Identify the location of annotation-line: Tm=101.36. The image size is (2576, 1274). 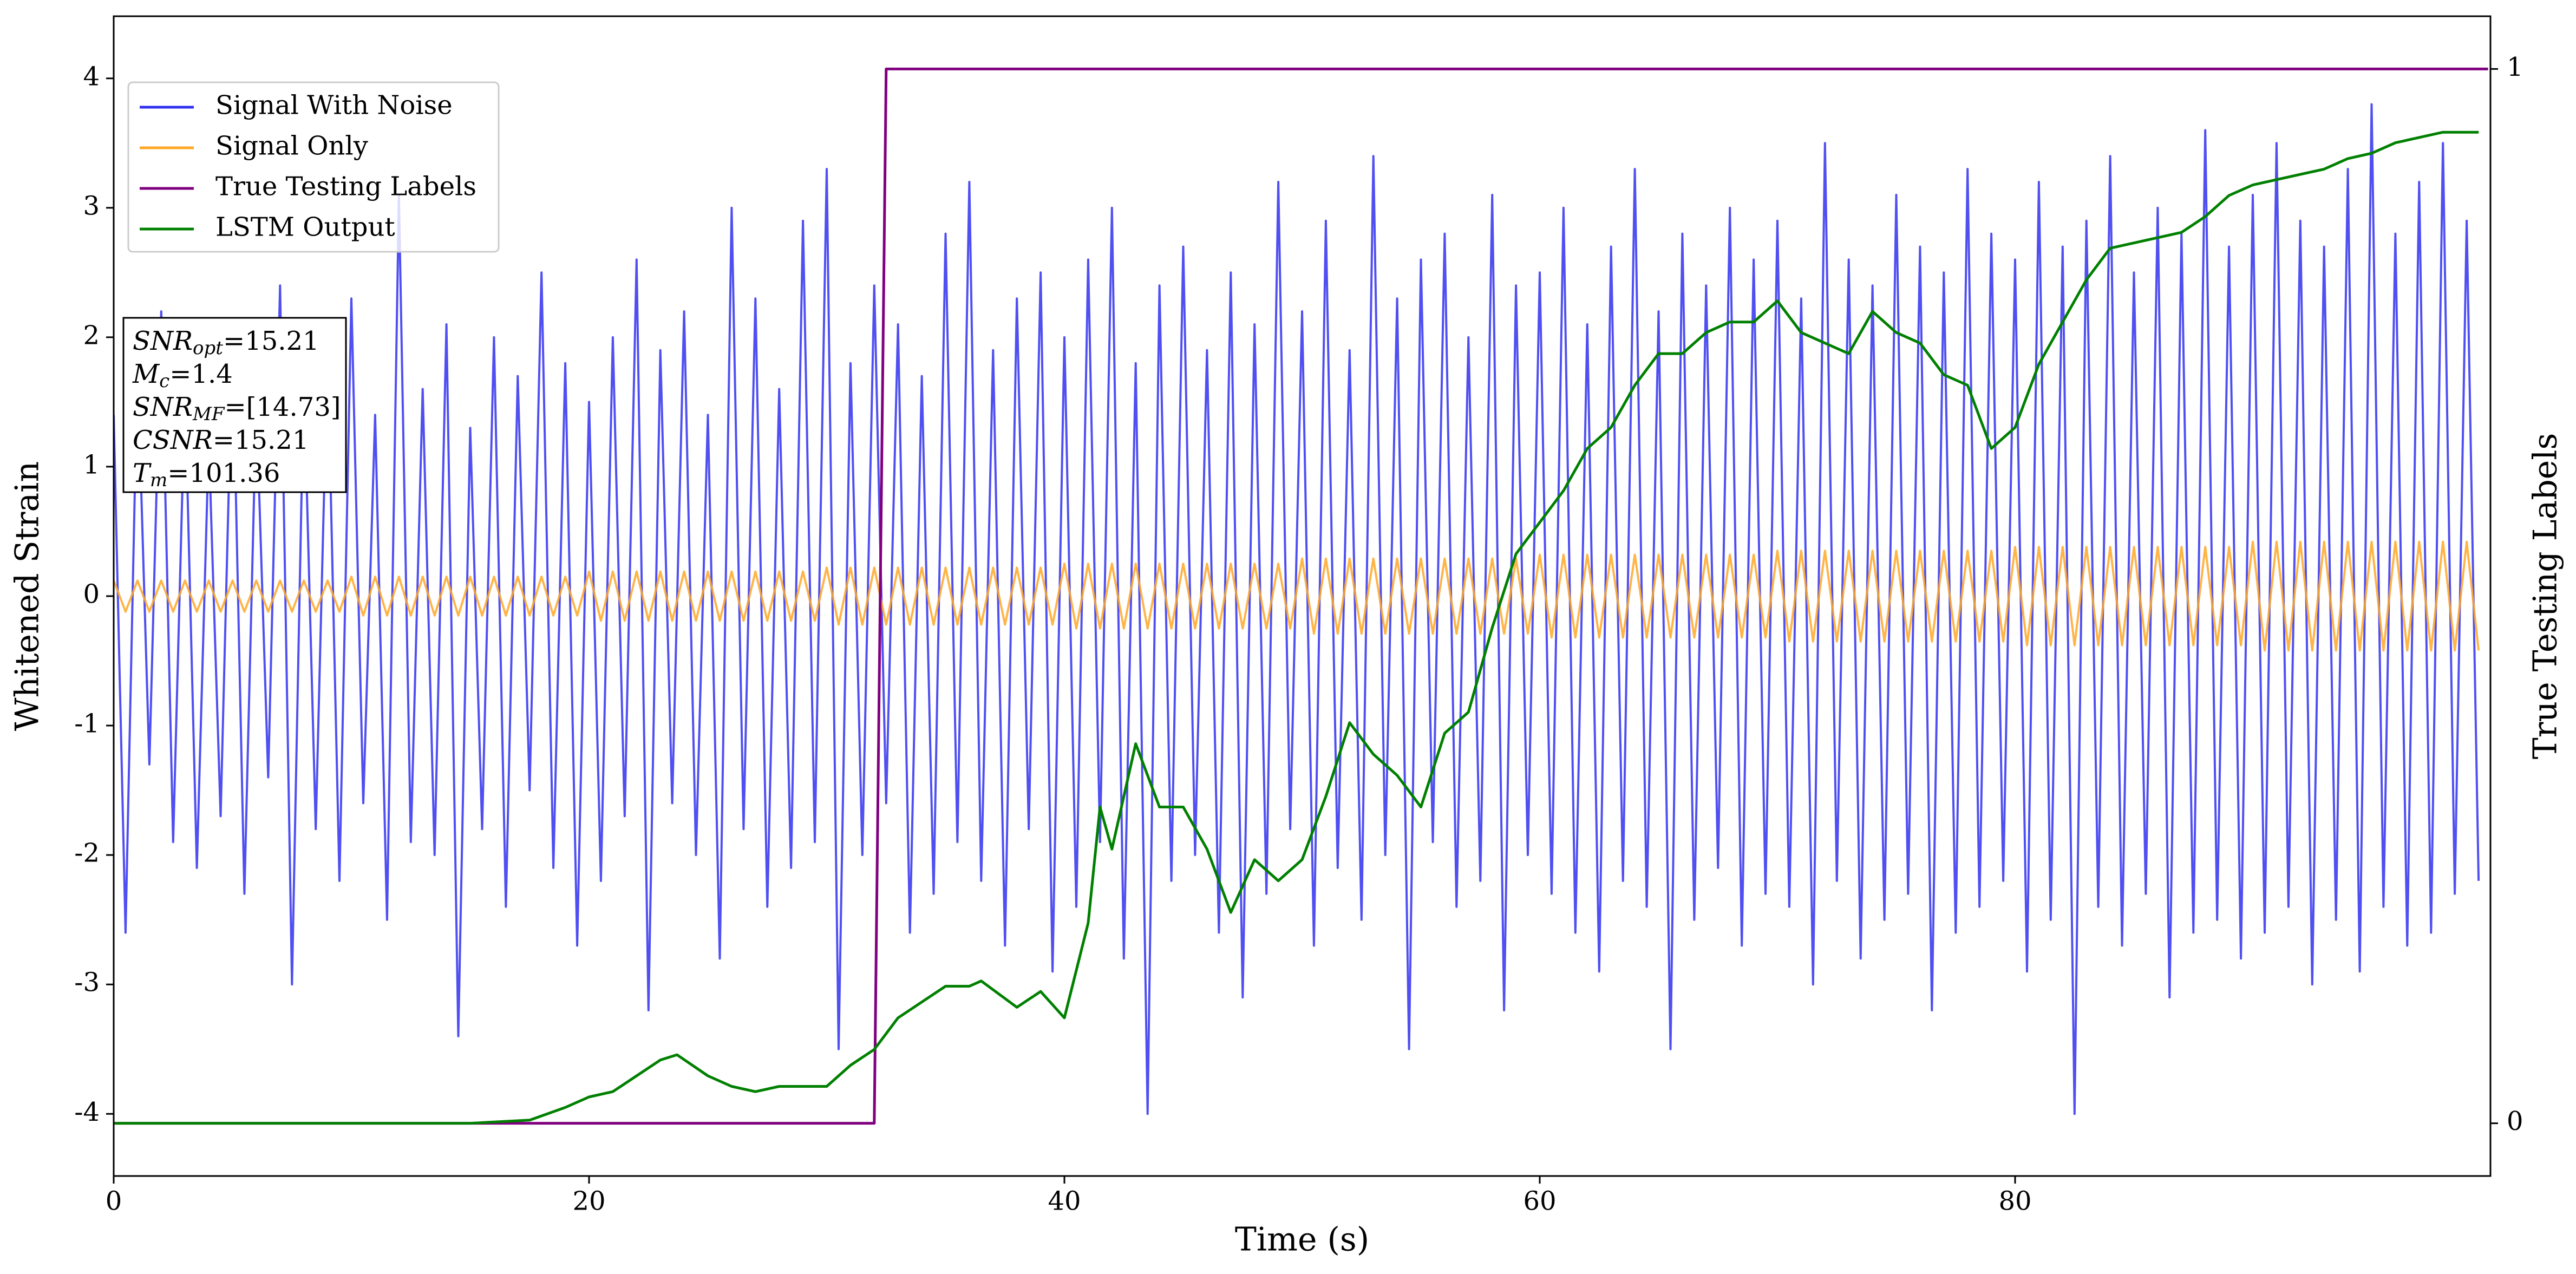
(206, 475).